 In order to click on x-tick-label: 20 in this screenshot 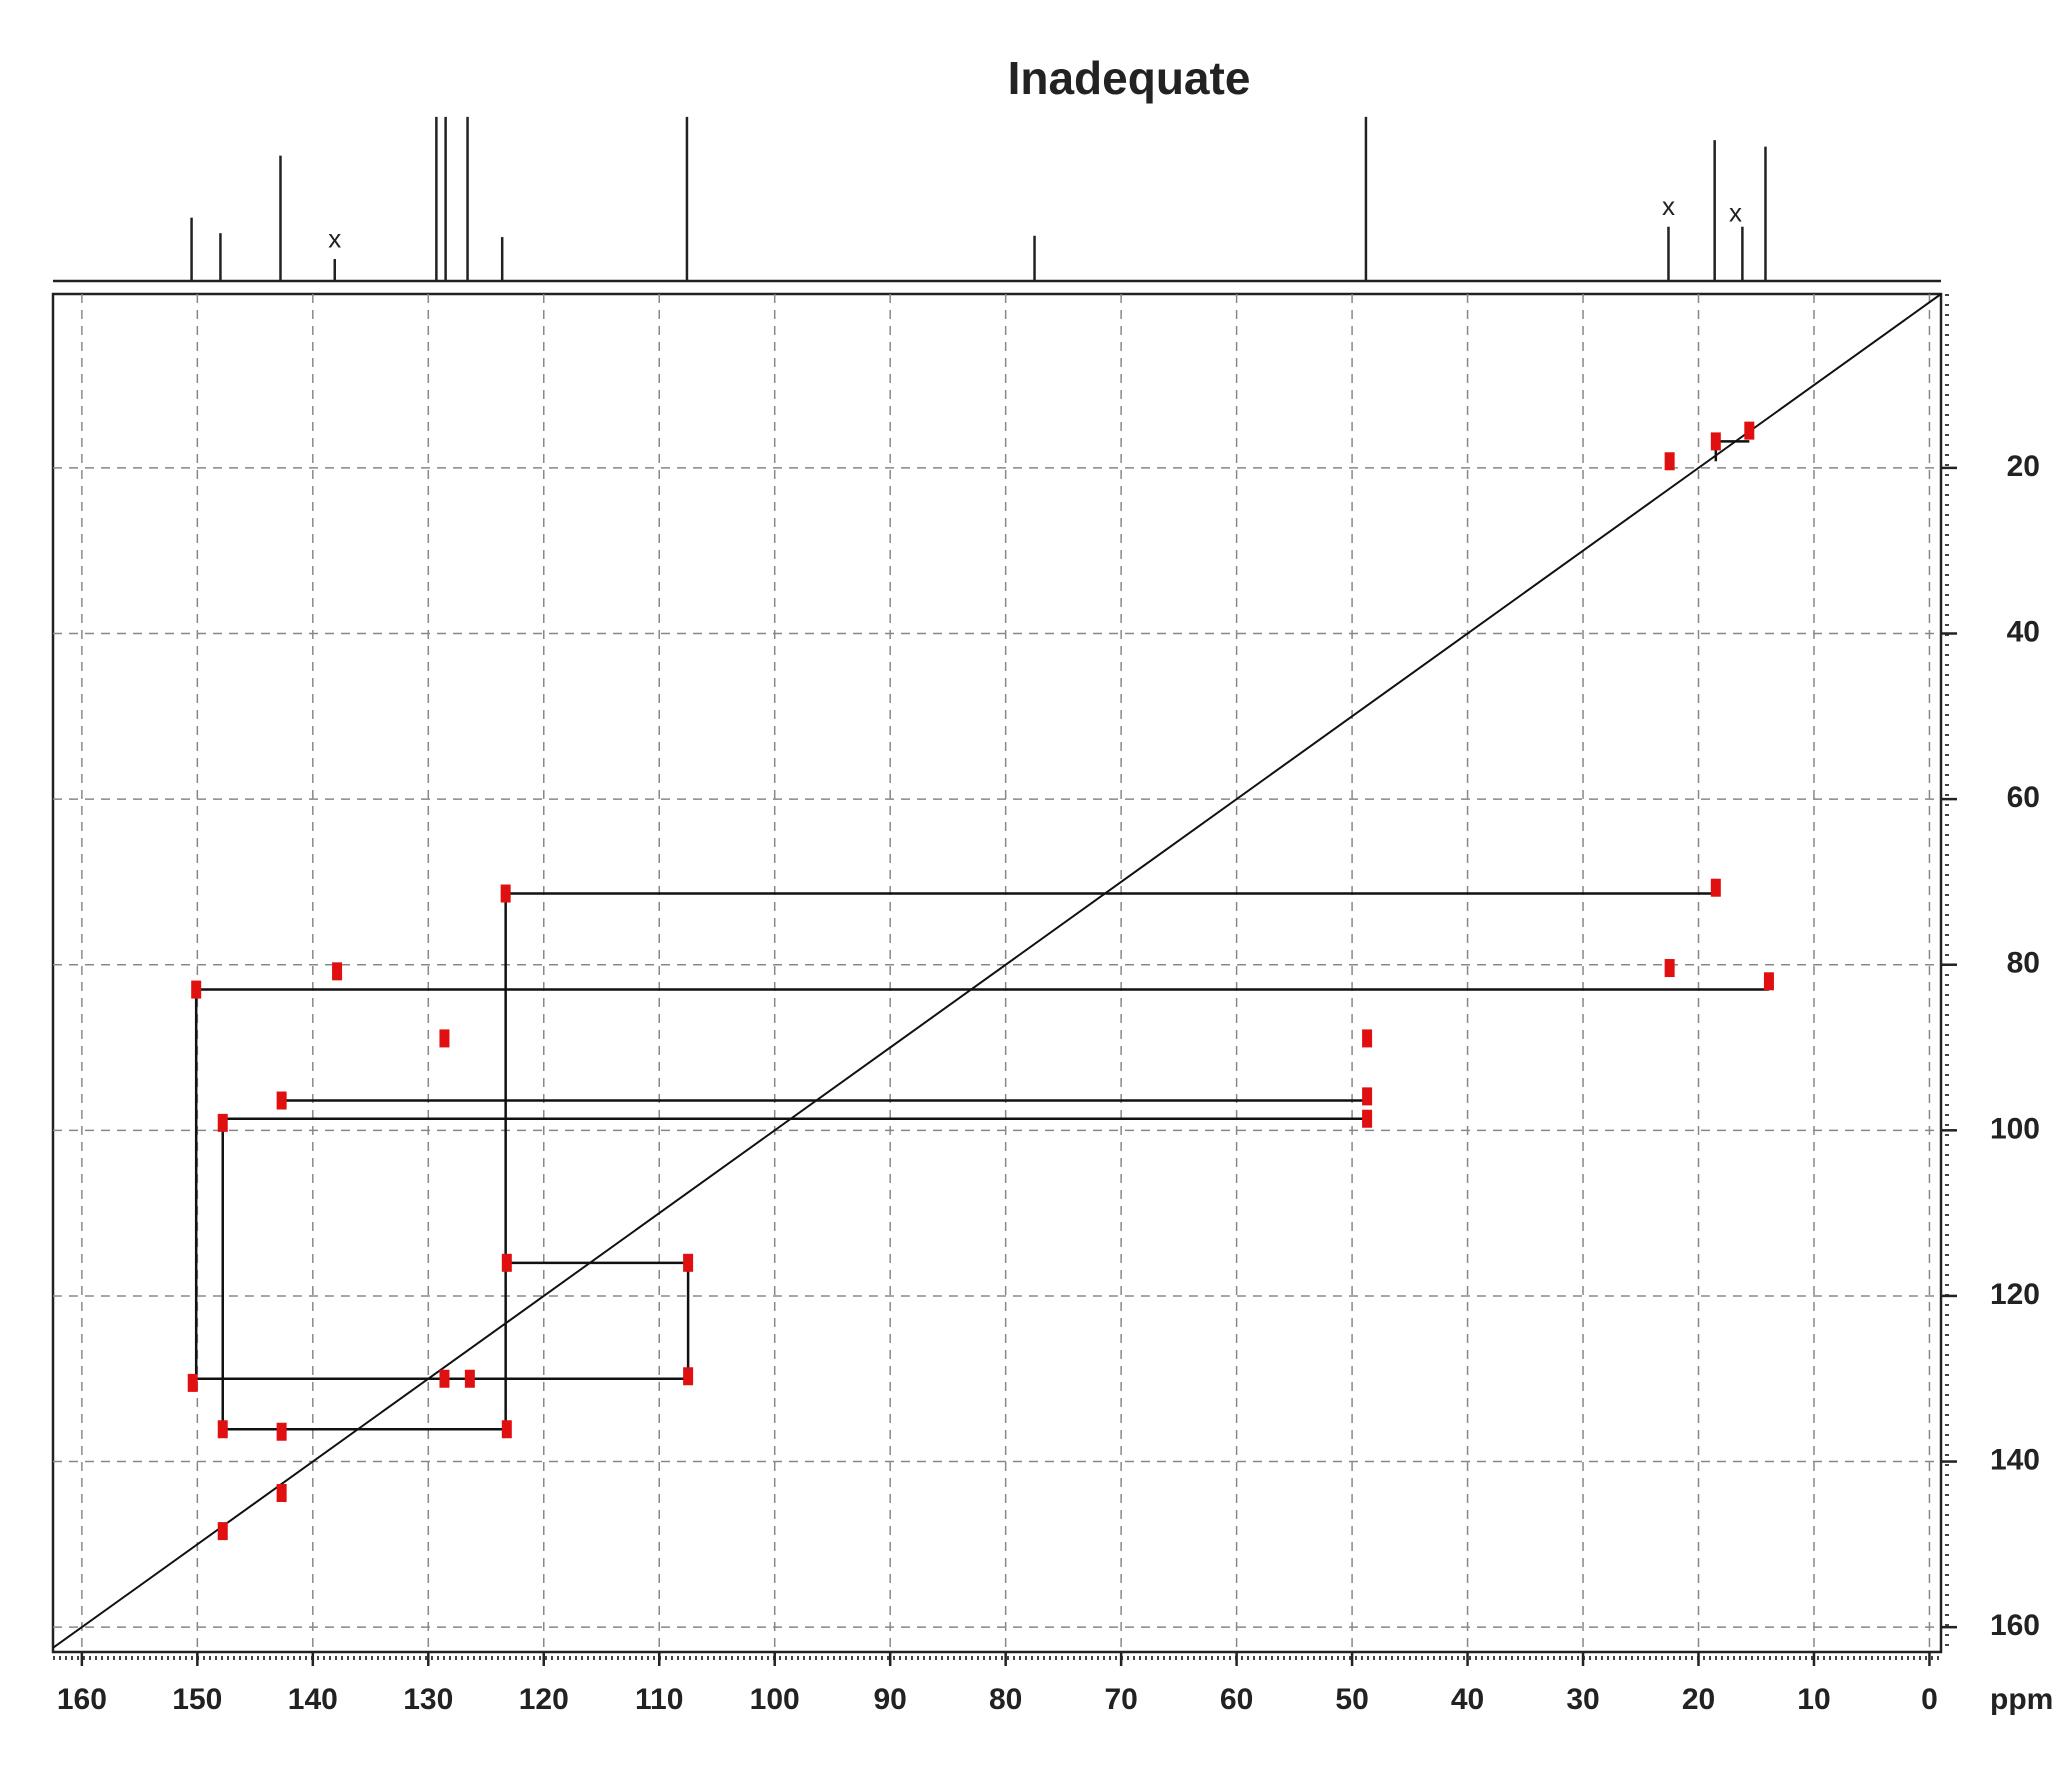, I will do `click(1698, 1699)`.